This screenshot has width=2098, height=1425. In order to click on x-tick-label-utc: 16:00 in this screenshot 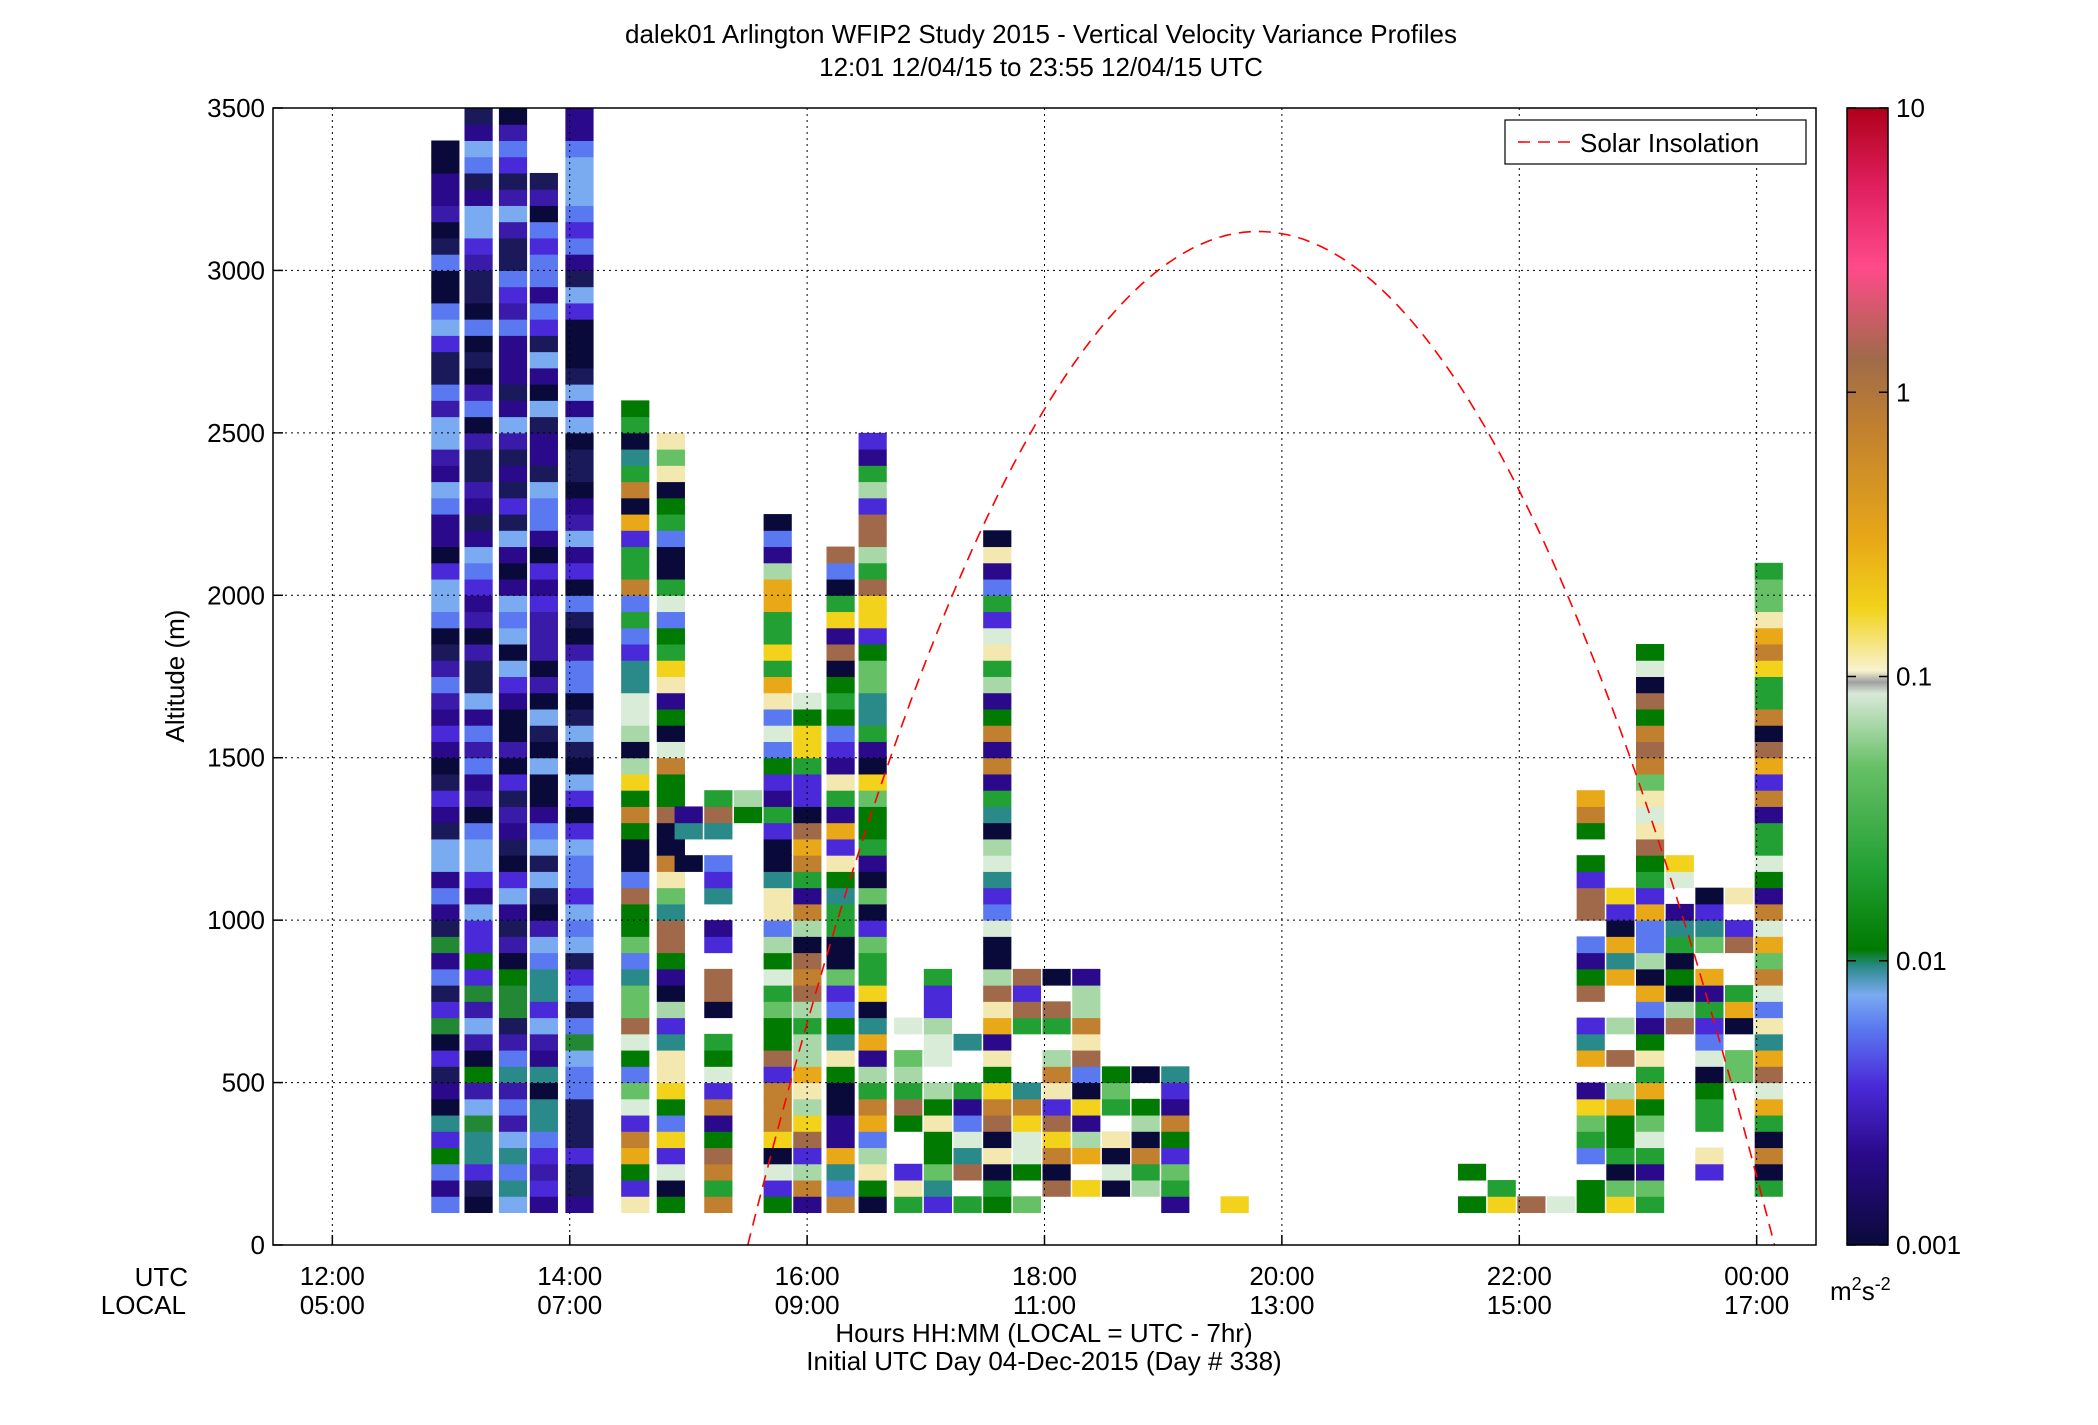, I will do `click(807, 1276)`.